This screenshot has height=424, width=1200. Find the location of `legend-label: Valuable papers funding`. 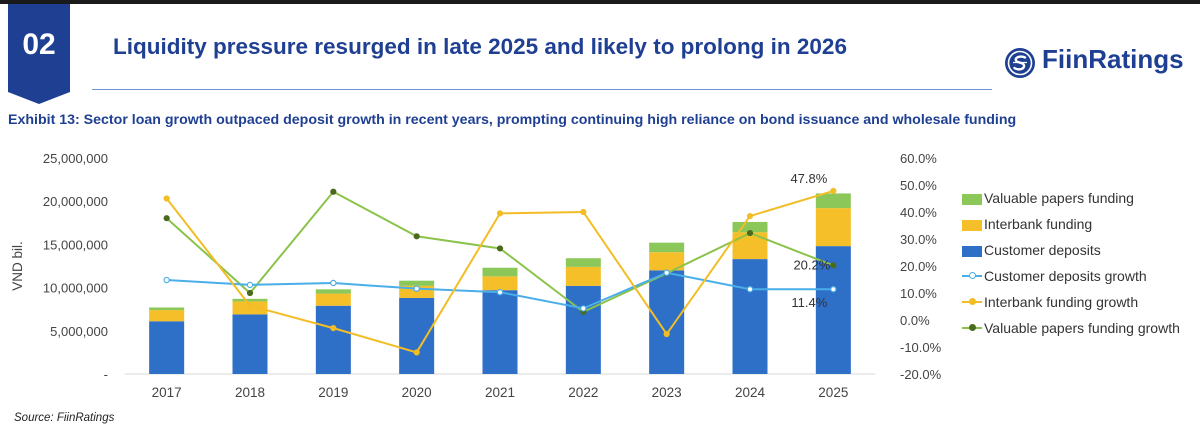

legend-label: Valuable papers funding is located at coordinates (1059, 198).